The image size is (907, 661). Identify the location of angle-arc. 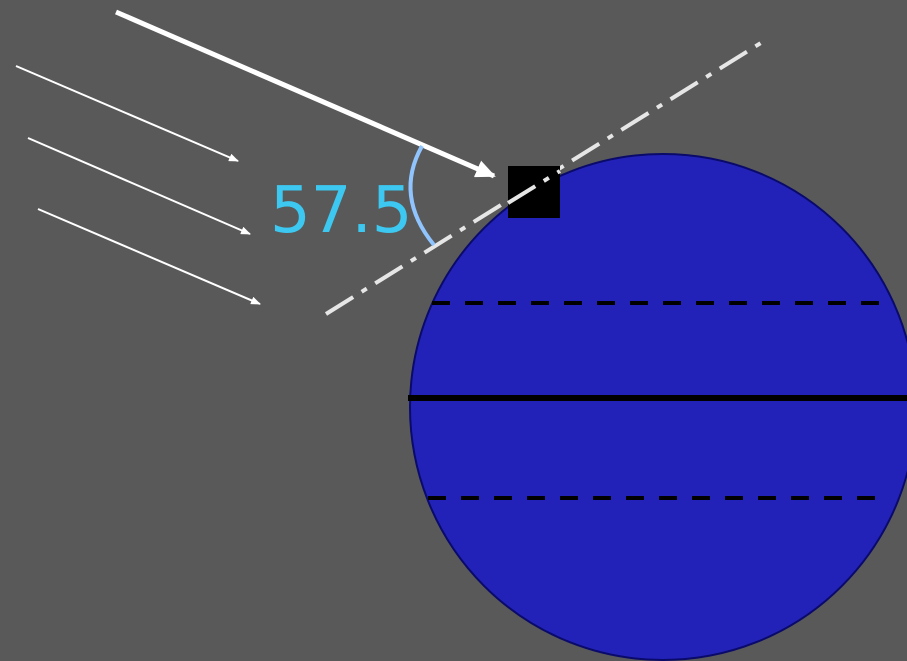
(422, 196).